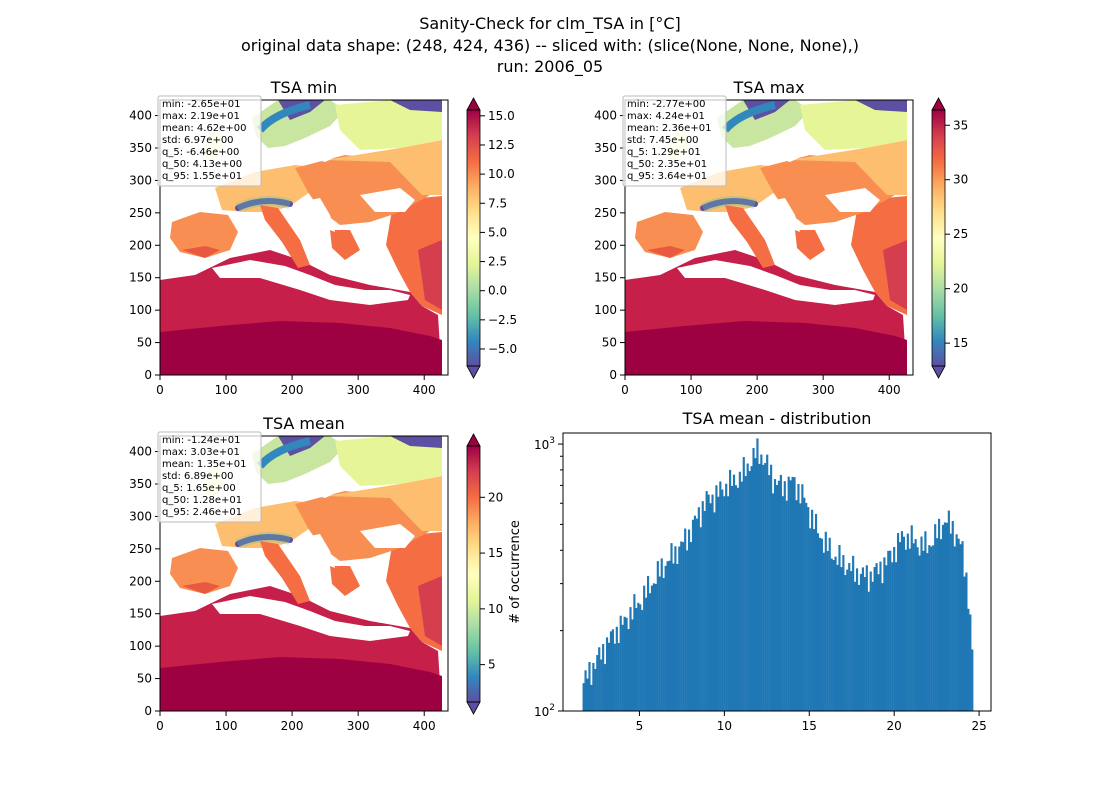  I want to click on x-tick-label: 100, so click(226, 726).